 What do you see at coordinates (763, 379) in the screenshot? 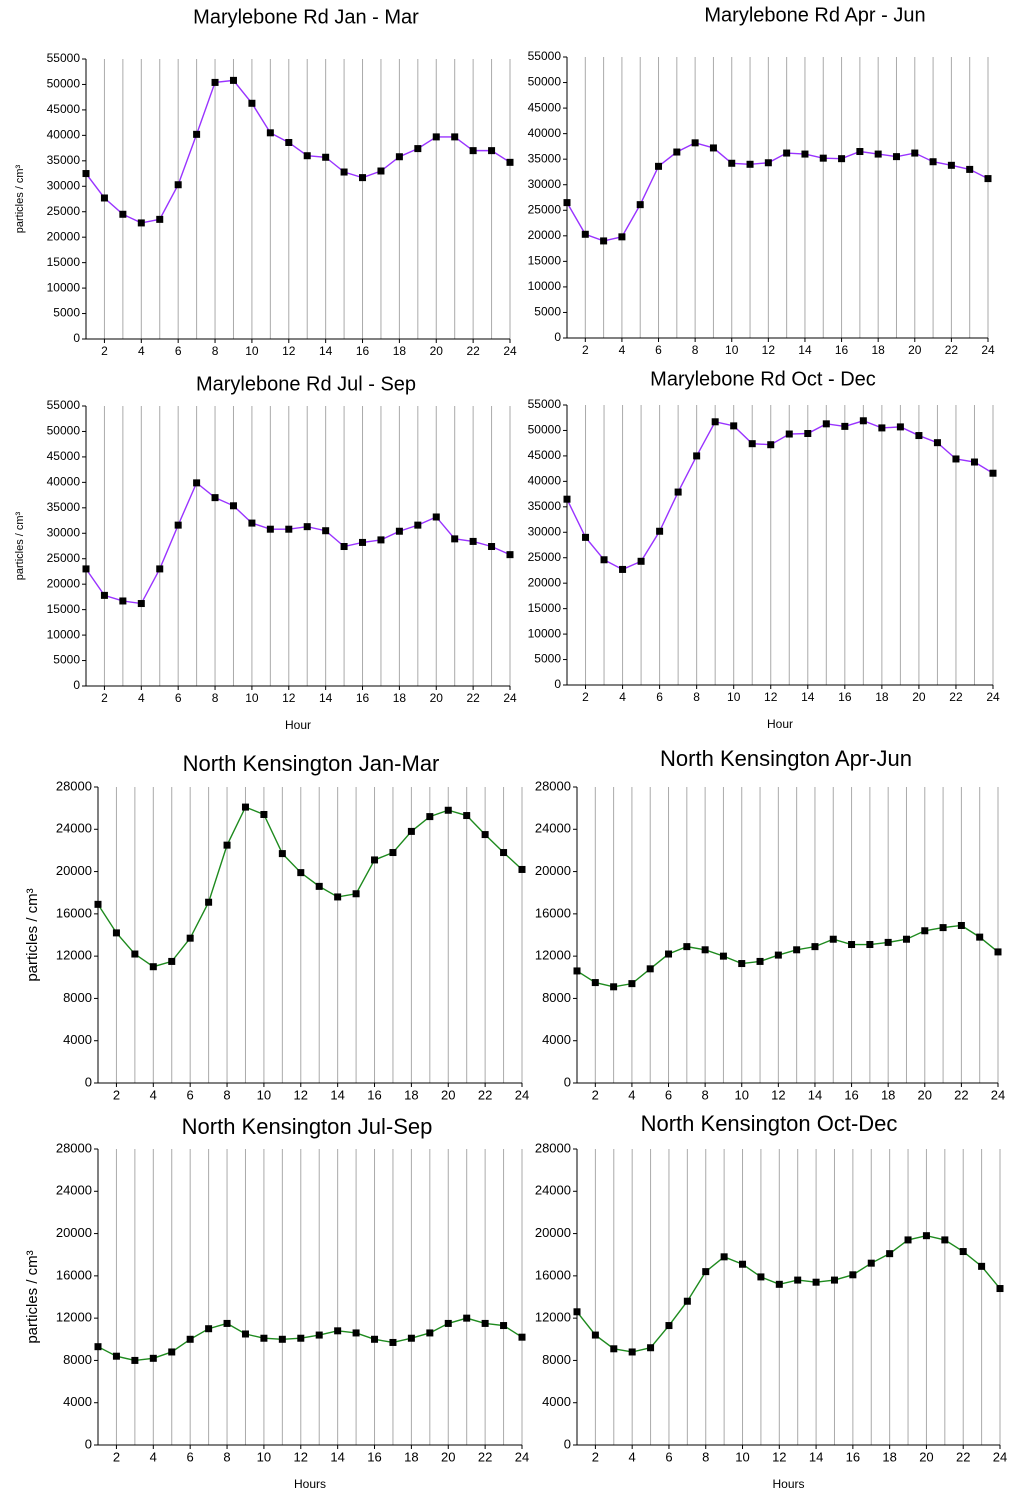
I see `chart-title: Marylebone Rd Oct - Dec` at bounding box center [763, 379].